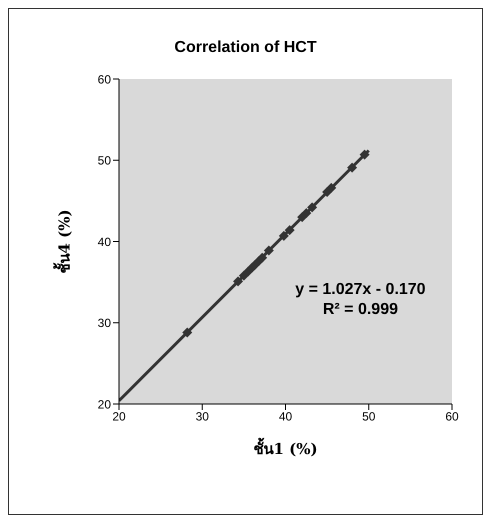  I want to click on x-tick-label: 60, so click(452, 417).